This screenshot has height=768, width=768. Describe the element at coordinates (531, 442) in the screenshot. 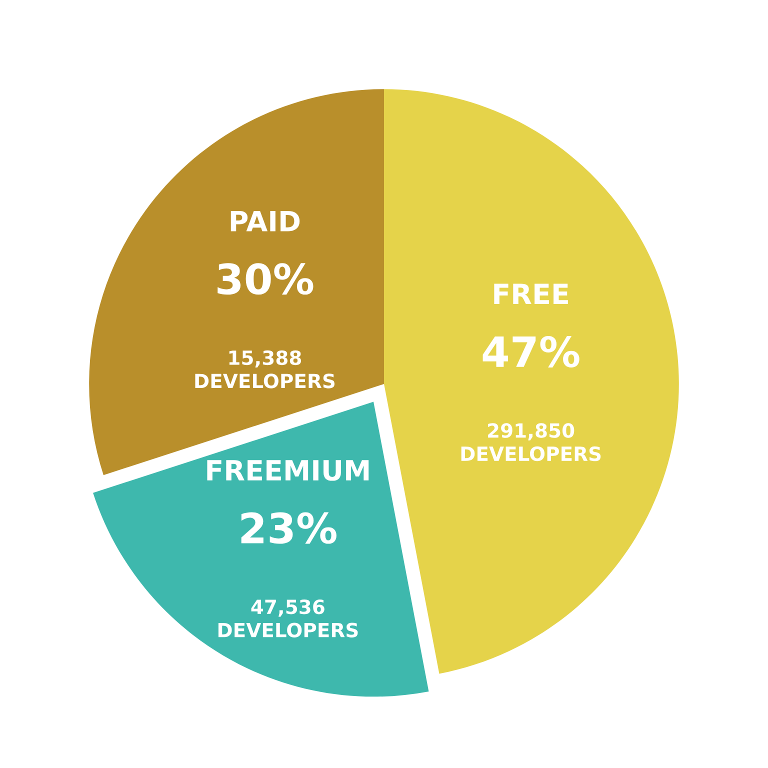

I see `text: 291,850 DEVELOPERS` at that location.